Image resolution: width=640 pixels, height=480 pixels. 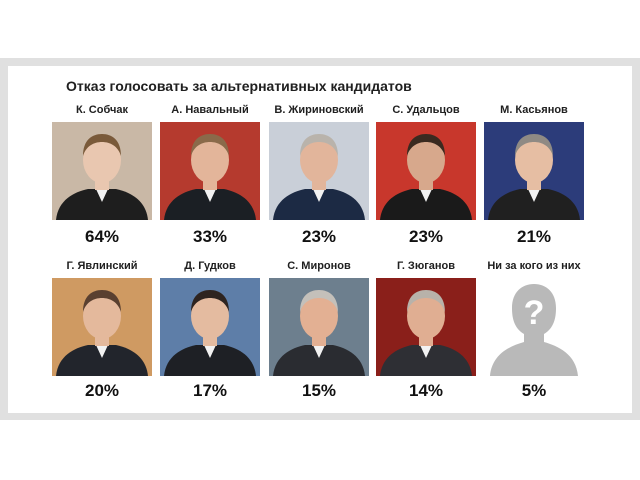 I want to click on percentage-label: 5%, so click(x=534, y=390).